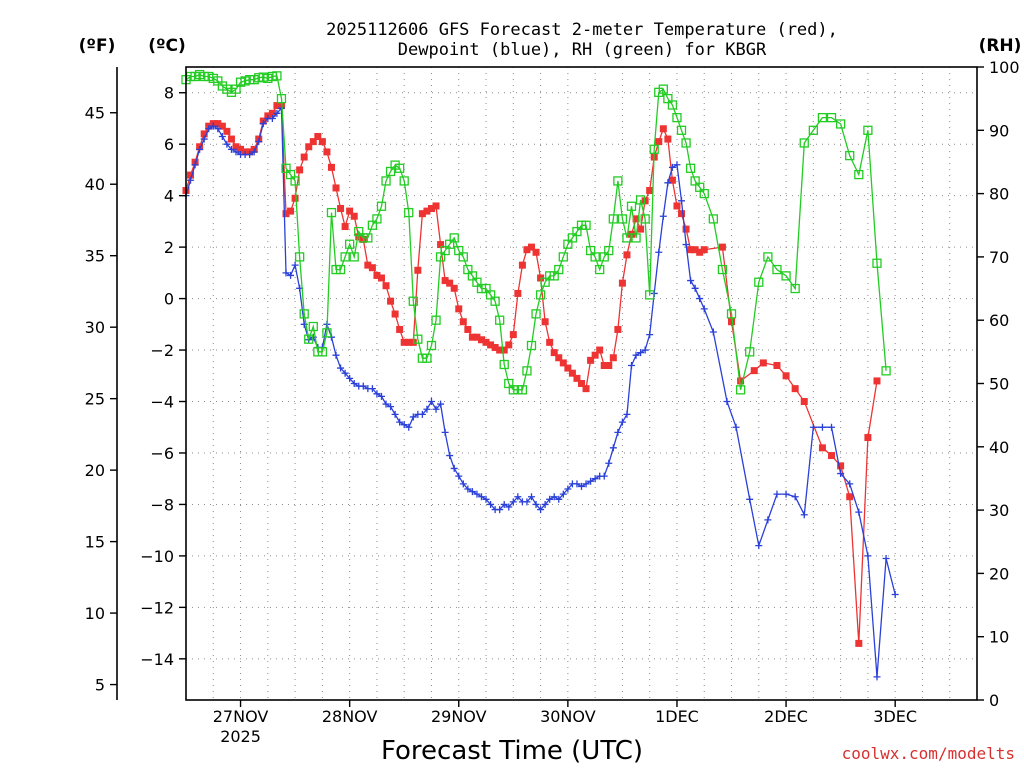  What do you see at coordinates (95, 113) in the screenshot?
I see `fahrenheit-tick-label: 45` at bounding box center [95, 113].